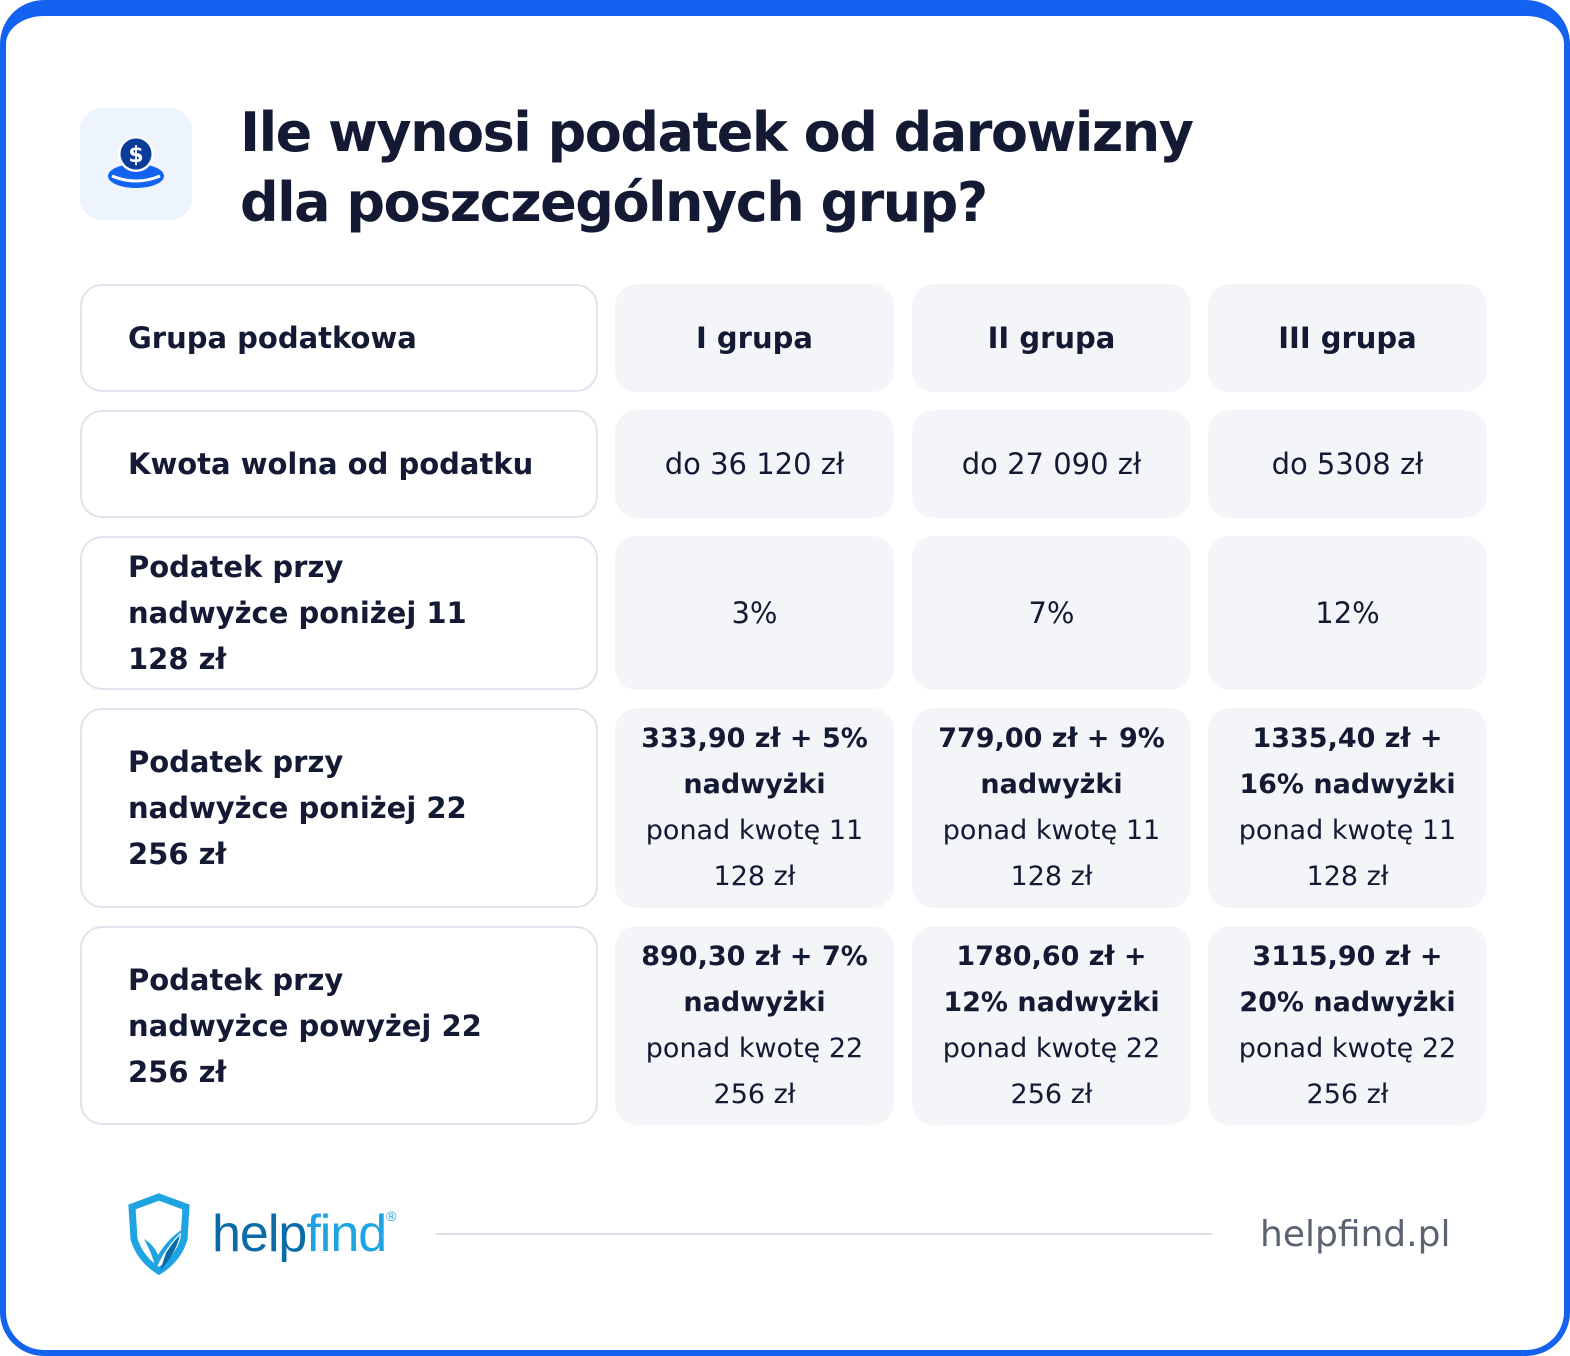 This screenshot has width=1570, height=1356. I want to click on table-cell: 3%, so click(754, 613).